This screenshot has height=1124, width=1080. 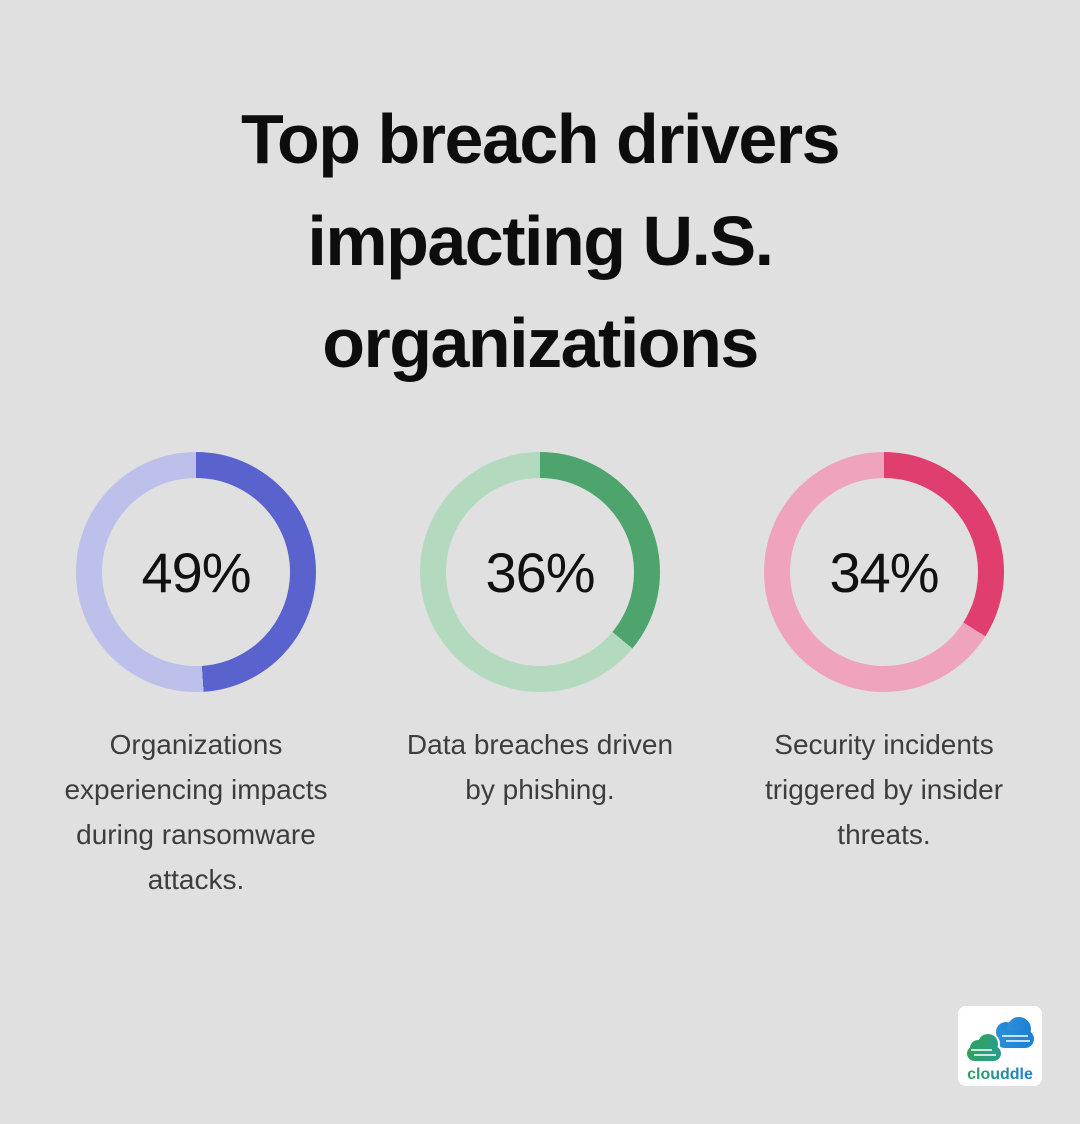 I want to click on donut-caption-phishing: Data breaches driven by phishing., so click(x=540, y=767).